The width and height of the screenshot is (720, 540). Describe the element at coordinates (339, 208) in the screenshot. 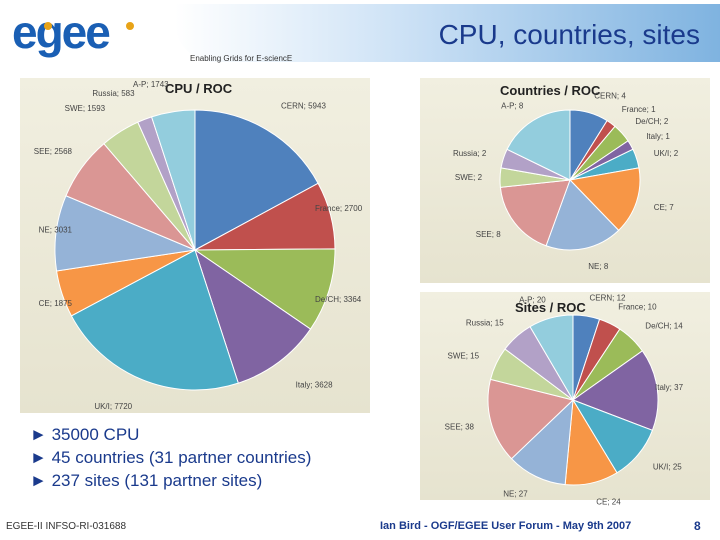

I see `slice-label: France; 2700` at that location.